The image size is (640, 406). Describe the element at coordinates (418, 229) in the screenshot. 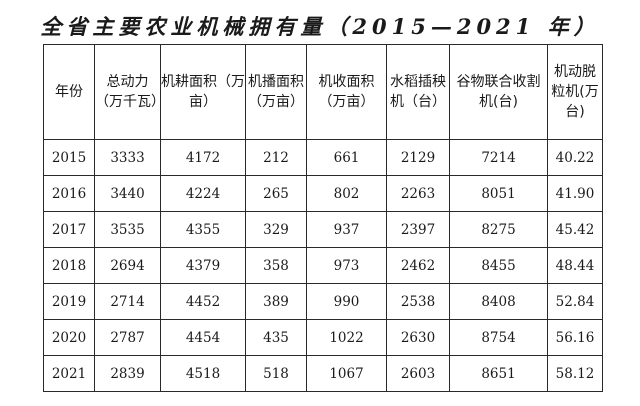

I see `cell-rice-transplanter: 2397` at that location.